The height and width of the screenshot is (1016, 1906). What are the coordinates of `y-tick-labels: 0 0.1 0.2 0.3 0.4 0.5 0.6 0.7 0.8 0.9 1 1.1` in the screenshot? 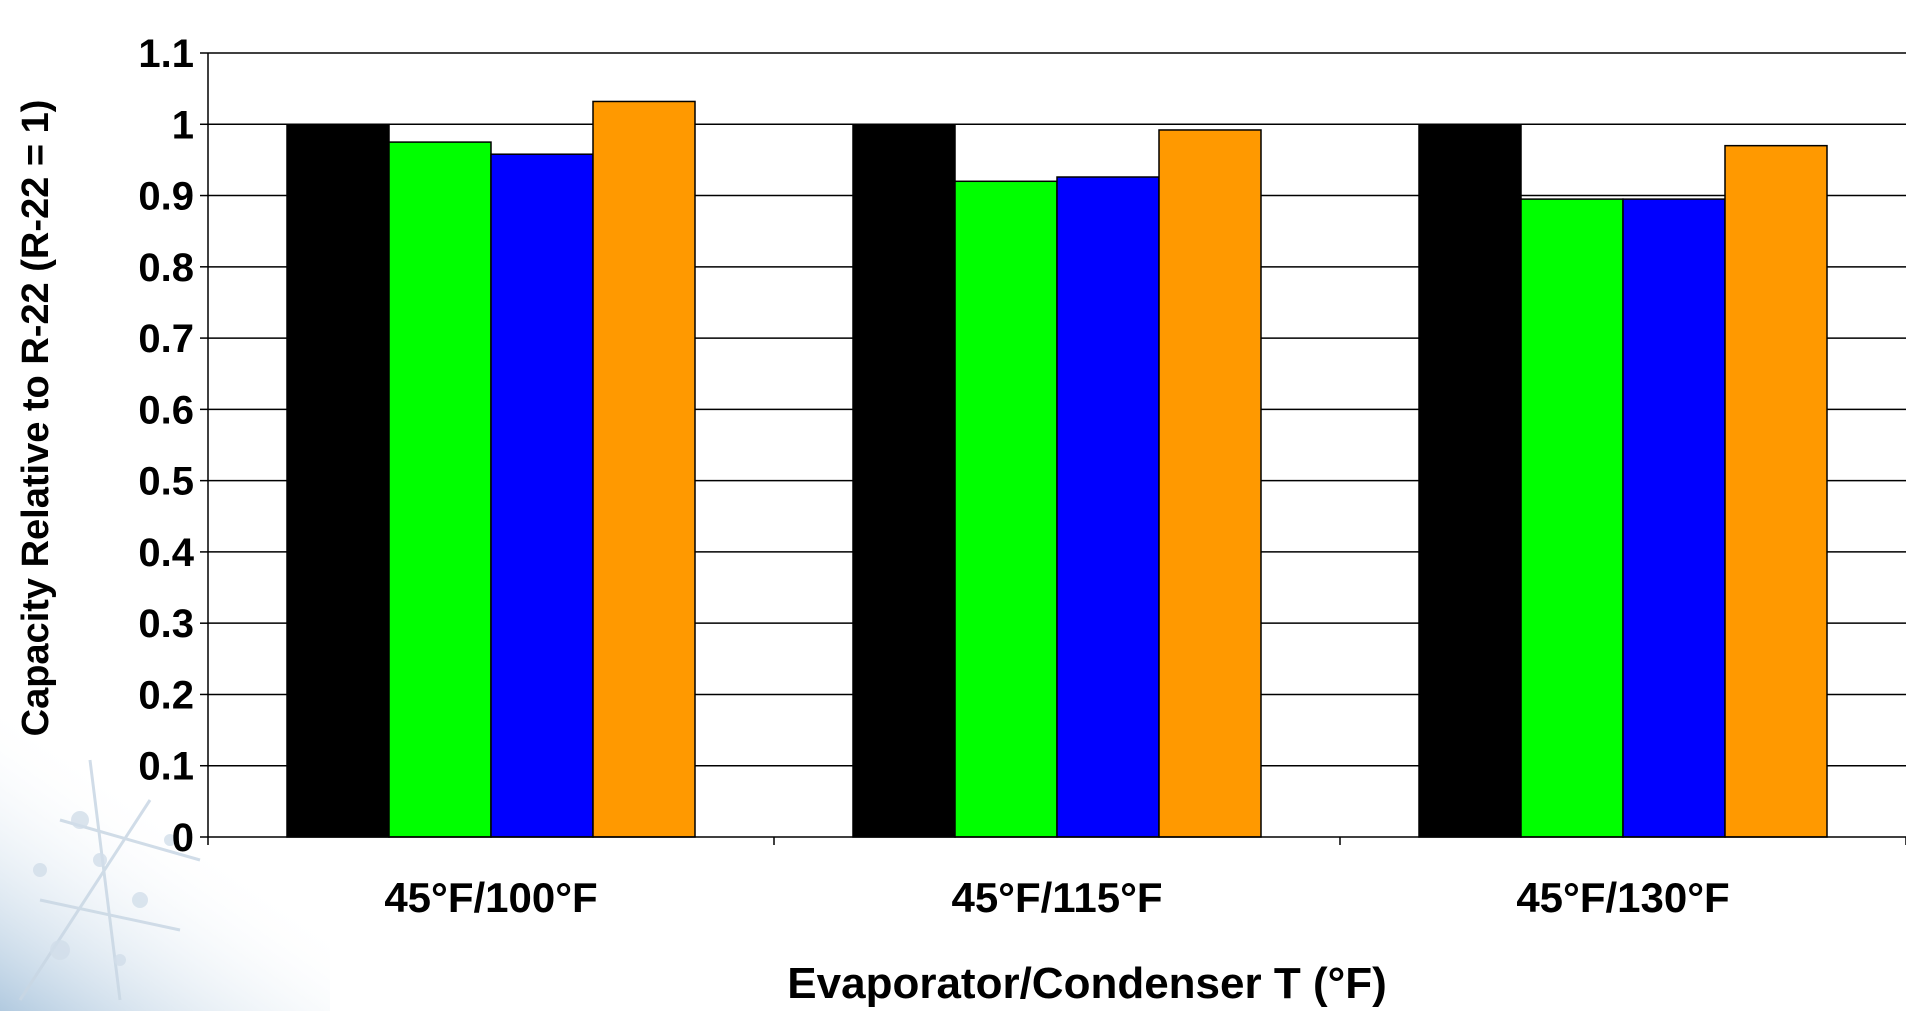 It's located at (166, 446).